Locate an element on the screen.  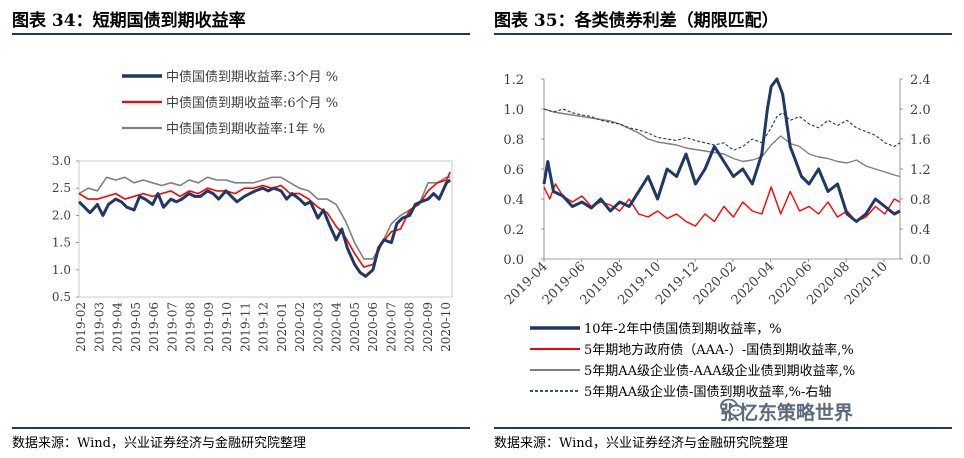
x-tick-label: 2020-02 is located at coordinates (300, 327).